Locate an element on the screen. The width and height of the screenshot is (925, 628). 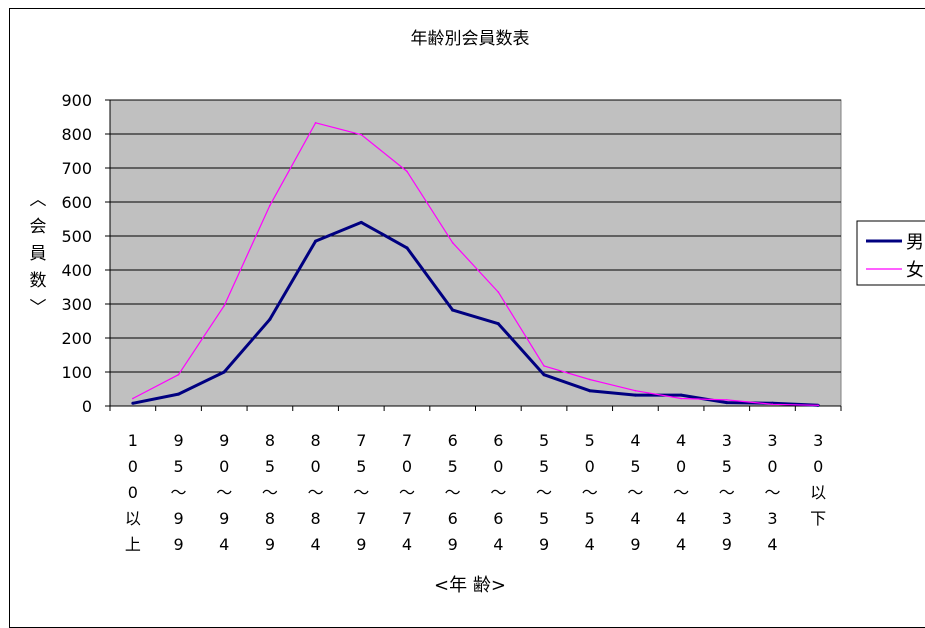
y-tick-label: 600 is located at coordinates (76, 202).